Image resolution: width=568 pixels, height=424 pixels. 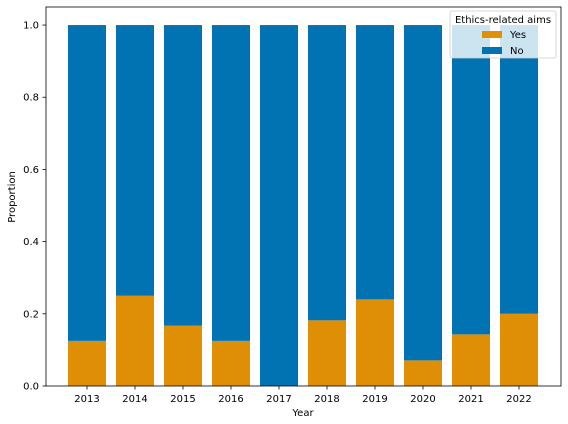 I want to click on bar-no-2013, so click(x=87, y=183).